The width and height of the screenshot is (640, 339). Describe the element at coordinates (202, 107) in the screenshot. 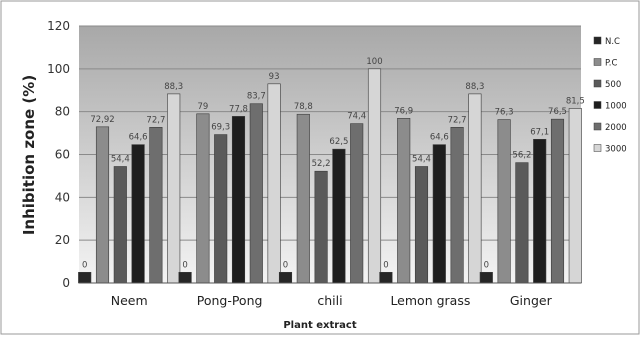

I see `data-label: 79` at that location.